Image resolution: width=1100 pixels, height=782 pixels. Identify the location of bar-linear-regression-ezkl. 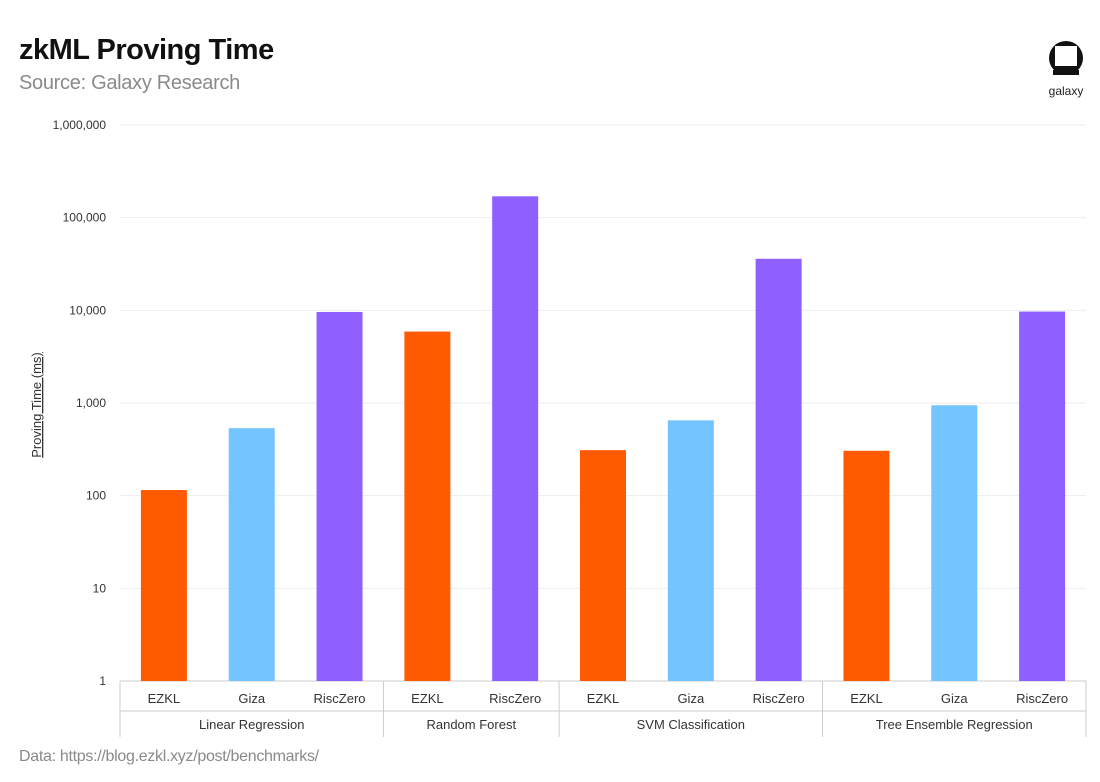
(163, 585).